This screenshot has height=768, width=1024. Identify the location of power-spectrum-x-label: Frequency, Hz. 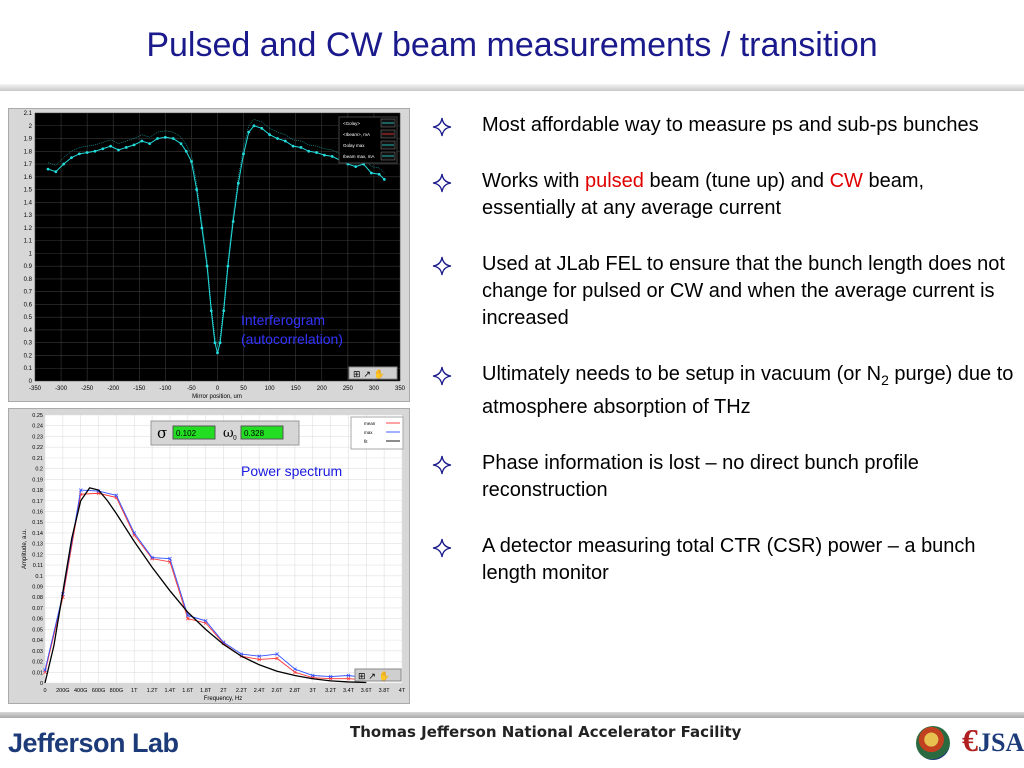
(223, 699).